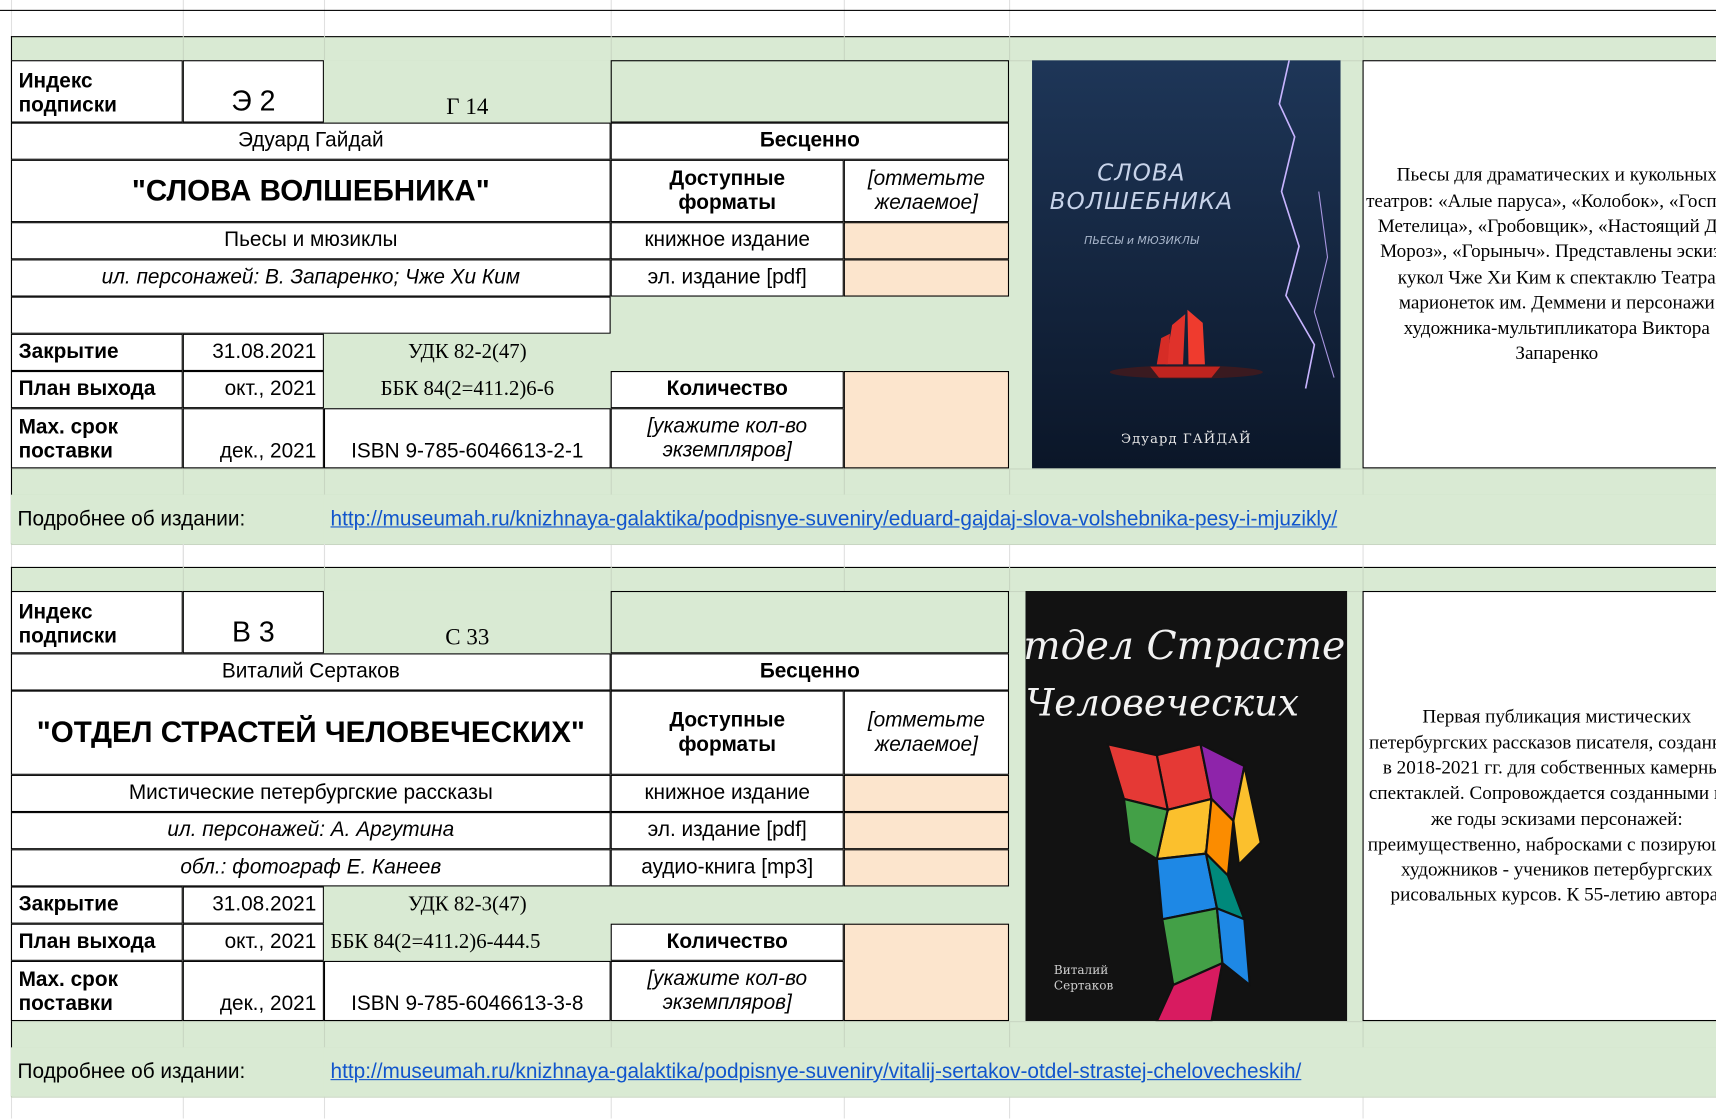 This screenshot has width=1716, height=1119. What do you see at coordinates (310, 278) in the screenshot?
I see `credit: ил. персонажей: В. Запаренко; Чже Хи Ким` at bounding box center [310, 278].